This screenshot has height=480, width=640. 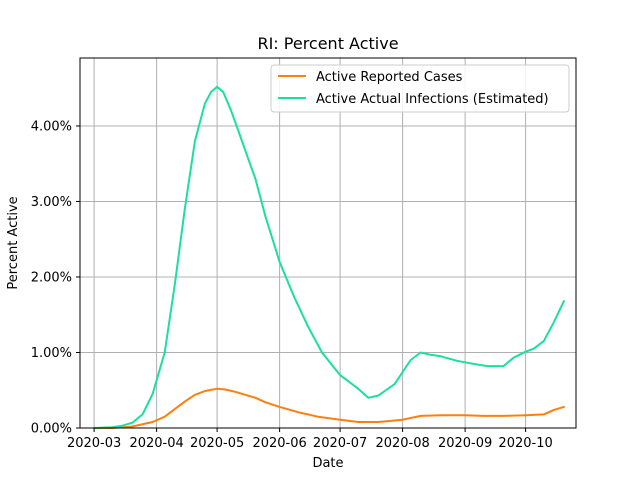 I want to click on x-tick-label: 2020-03, so click(x=94, y=443).